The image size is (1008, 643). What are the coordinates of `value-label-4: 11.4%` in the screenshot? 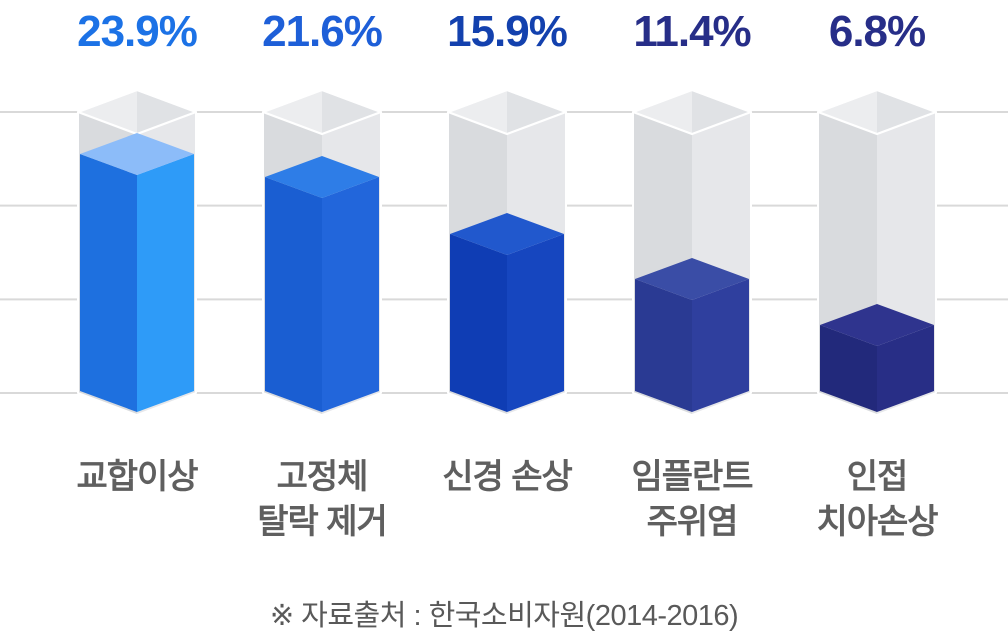 It's located at (692, 31).